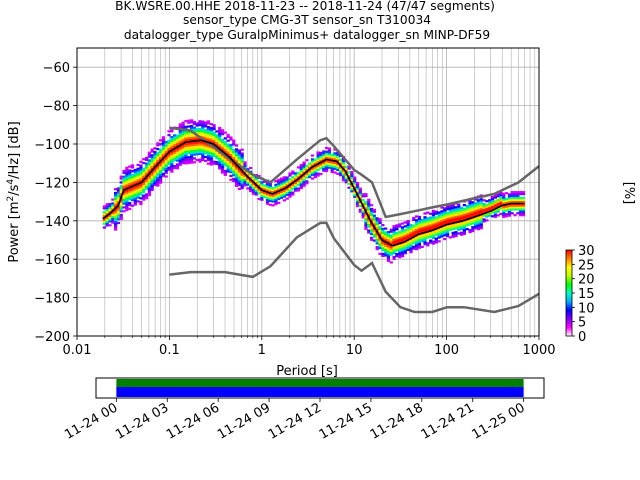 This screenshot has width=640, height=480. I want to click on colorbar-gradient, so click(569, 293).